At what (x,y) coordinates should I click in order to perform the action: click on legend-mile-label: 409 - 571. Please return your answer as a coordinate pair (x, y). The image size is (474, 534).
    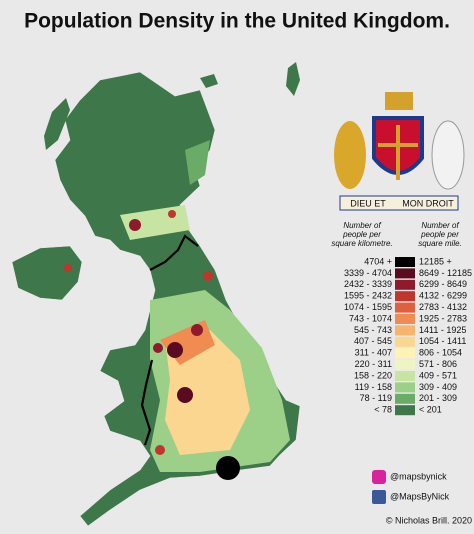
    Looking at the image, I should click on (438, 375).